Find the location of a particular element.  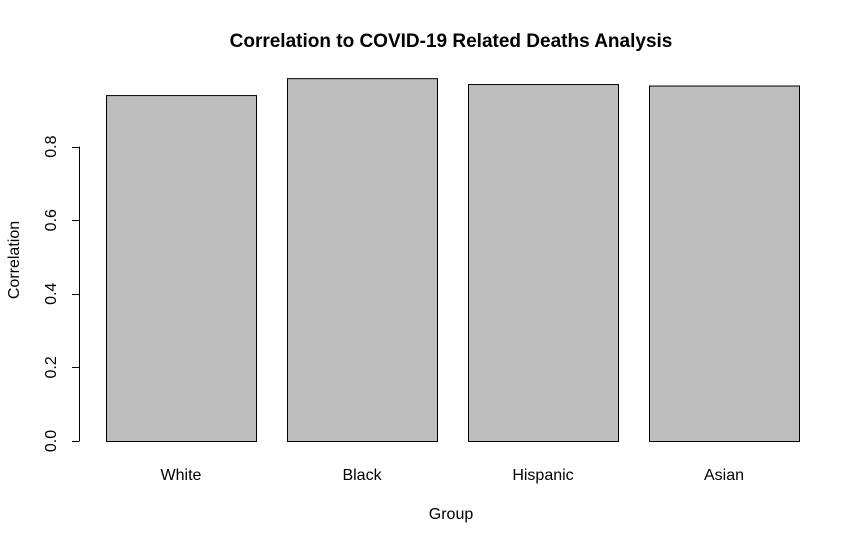

category-labels-group: White Black Hispanic Asian is located at coordinates (452, 475).